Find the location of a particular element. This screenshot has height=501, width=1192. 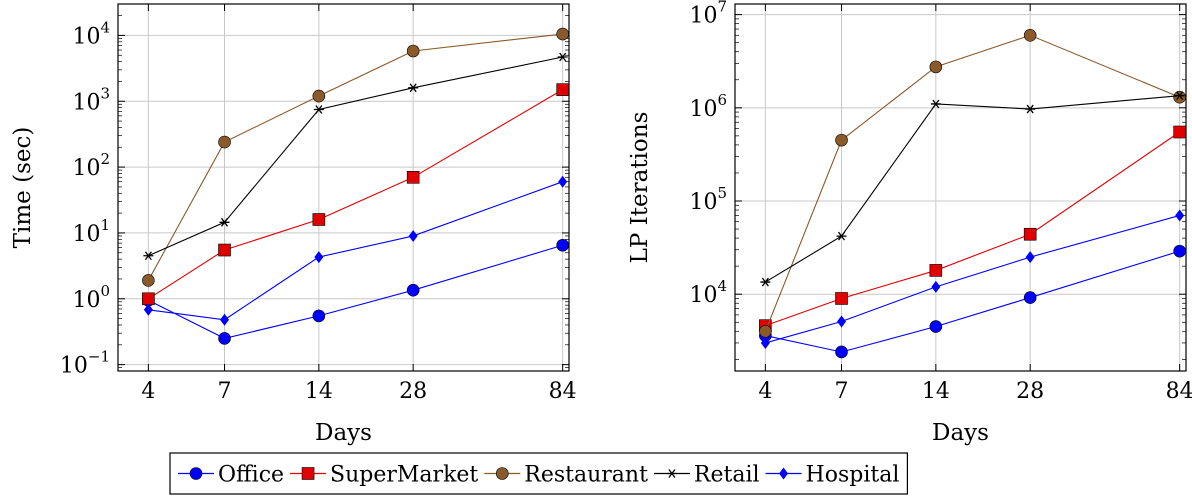

y-tick-label: 10⁰ is located at coordinates (91, 297).